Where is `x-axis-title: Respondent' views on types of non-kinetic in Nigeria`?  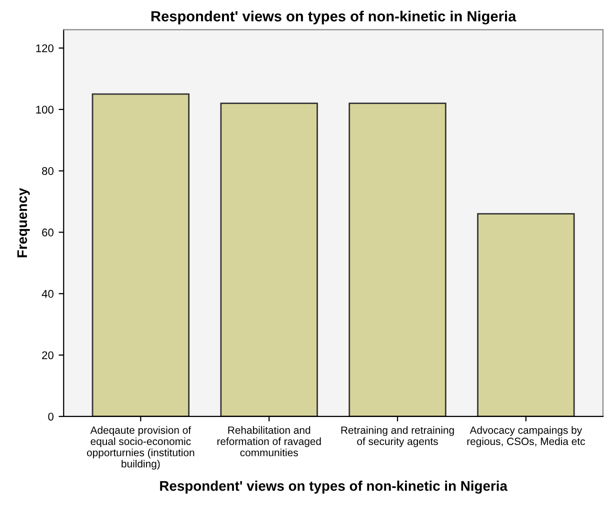 x-axis-title: Respondent' views on types of non-kinetic in Nigeria is located at coordinates (334, 487).